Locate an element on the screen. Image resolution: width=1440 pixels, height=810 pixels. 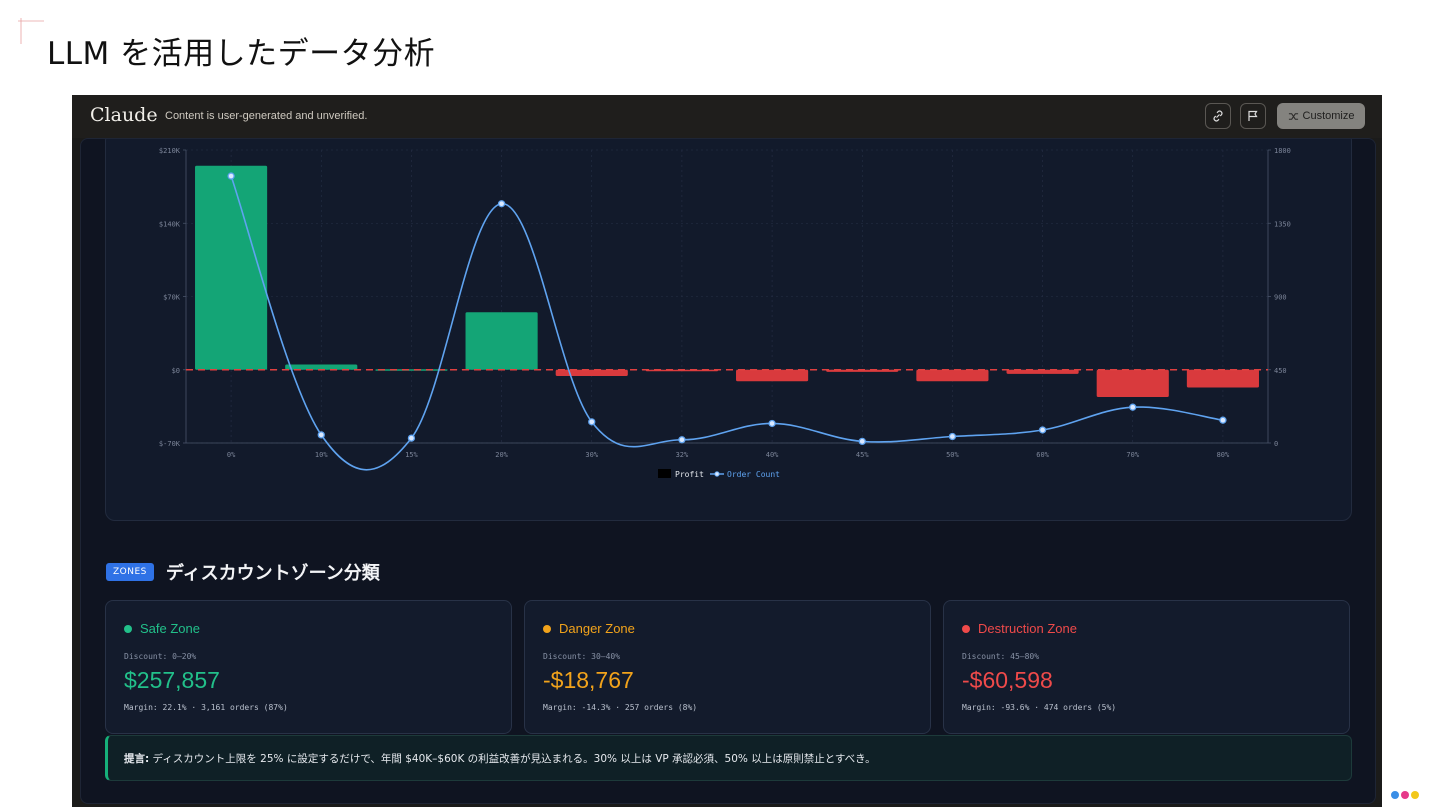
zone-title: Danger Zone is located at coordinates (597, 628).